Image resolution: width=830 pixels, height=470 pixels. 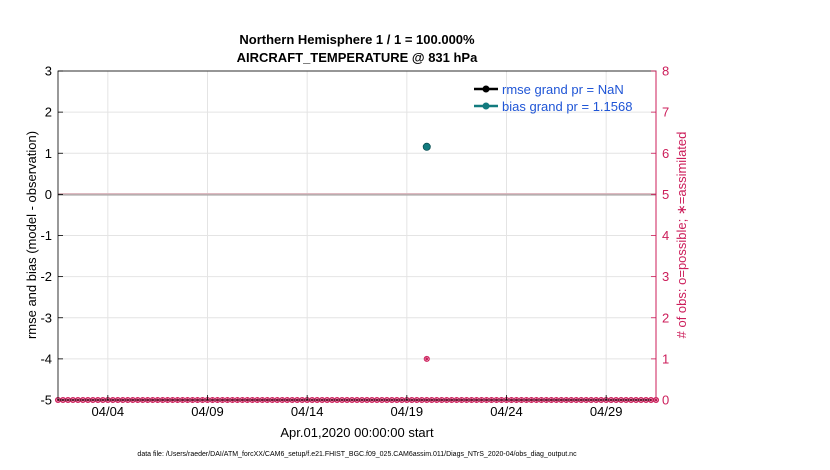 I want to click on legend-rmse-marker, so click(x=486, y=89).